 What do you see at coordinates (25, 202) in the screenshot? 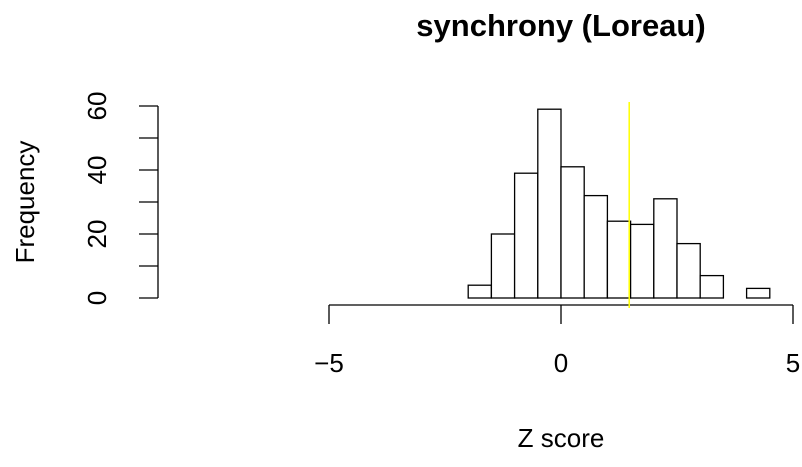
I see `y-axis-label: Frequency` at bounding box center [25, 202].